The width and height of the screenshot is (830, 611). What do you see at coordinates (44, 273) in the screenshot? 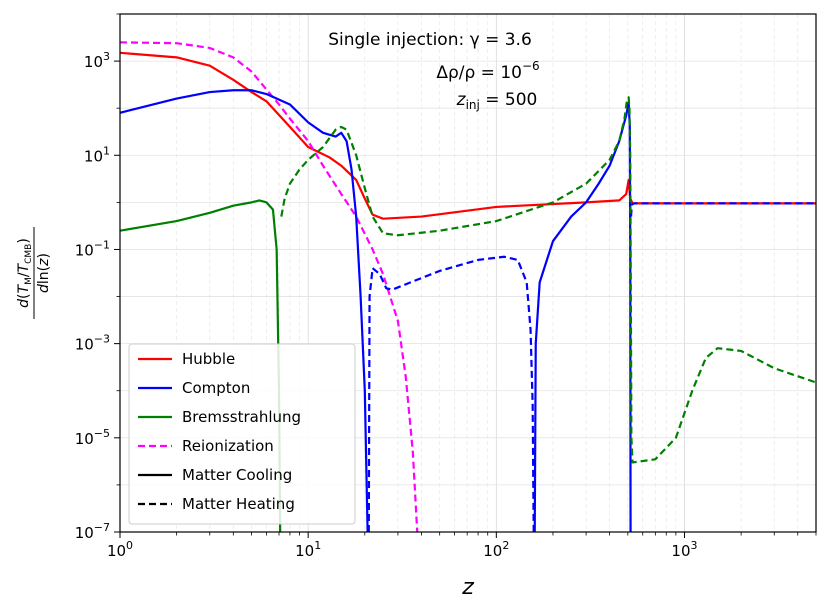
I see `svg-text: dln(z)` at bounding box center [44, 273].